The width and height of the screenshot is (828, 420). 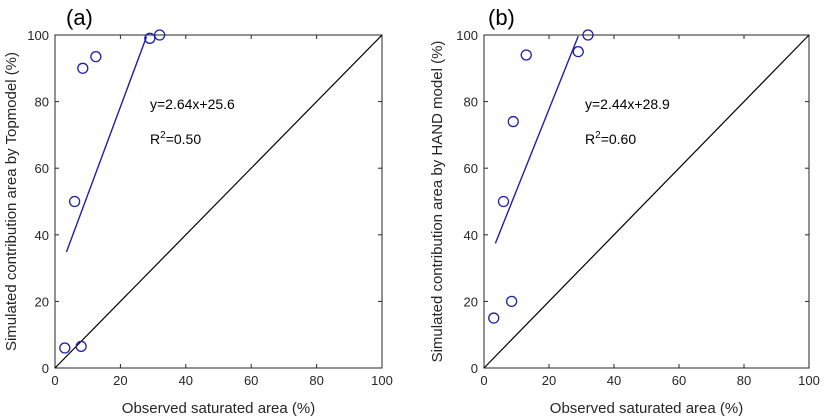 What do you see at coordinates (590, 139) in the screenshot?
I see `panel-b-r2-prefix: R` at bounding box center [590, 139].